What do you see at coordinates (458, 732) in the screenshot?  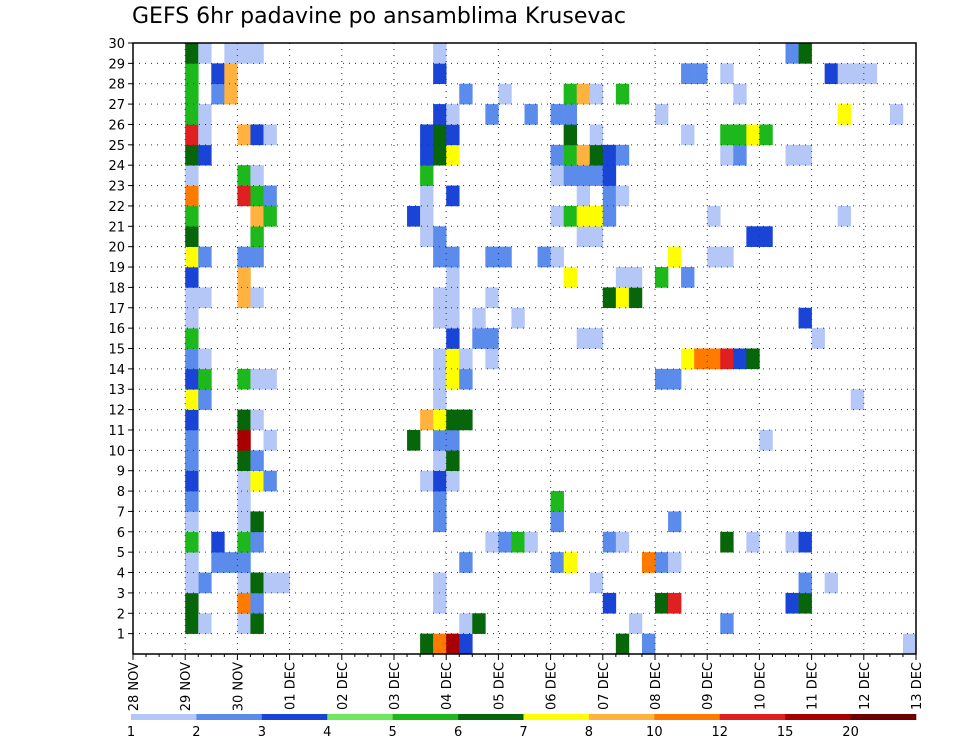 I see `legend-label: 6` at bounding box center [458, 732].